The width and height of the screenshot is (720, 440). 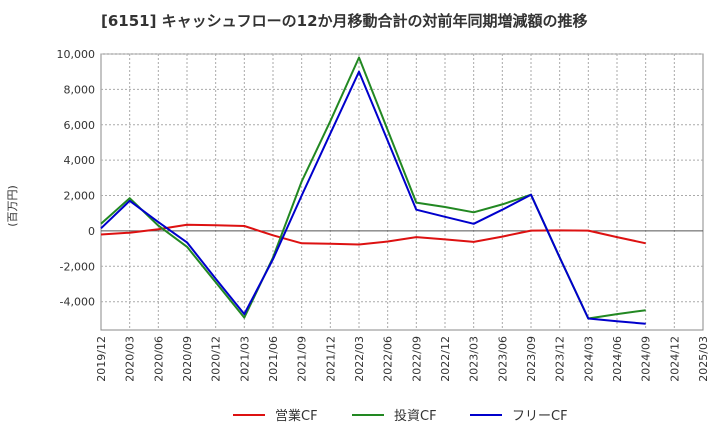 What do you see at coordinates (703, 359) in the screenshot?
I see `x-tick-label: 2025/03` at bounding box center [703, 359].